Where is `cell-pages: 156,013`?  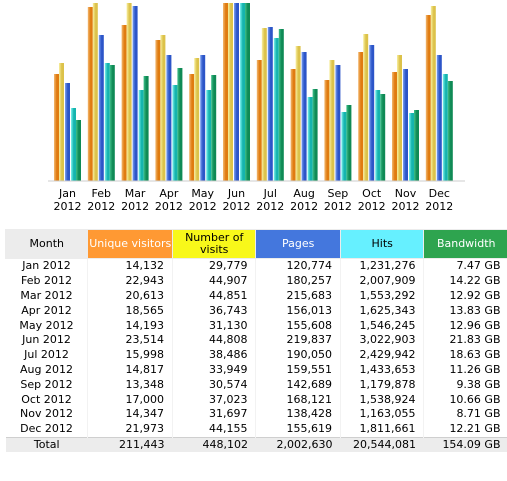
cell-pages: 156,013 is located at coordinates (298, 311).